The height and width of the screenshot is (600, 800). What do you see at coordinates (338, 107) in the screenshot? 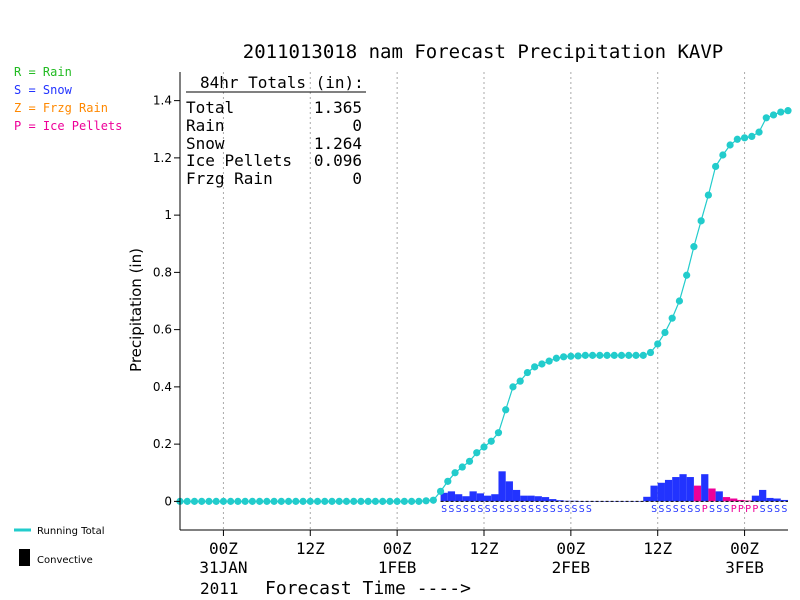
I see `totals-value-total: 1.365` at bounding box center [338, 107].